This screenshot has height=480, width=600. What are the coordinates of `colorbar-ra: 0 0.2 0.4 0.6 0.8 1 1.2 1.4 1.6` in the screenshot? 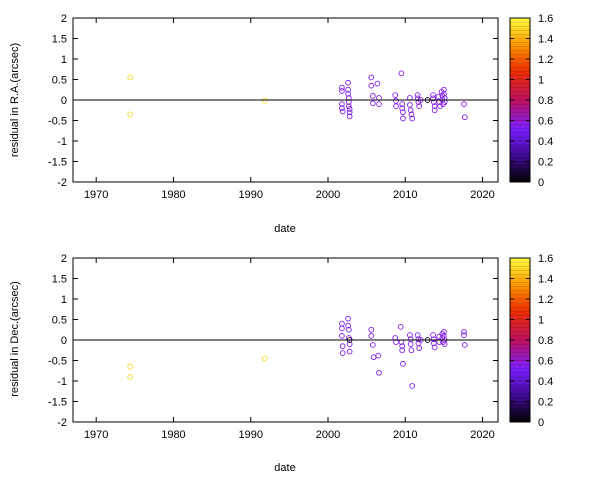 It's located at (531, 101).